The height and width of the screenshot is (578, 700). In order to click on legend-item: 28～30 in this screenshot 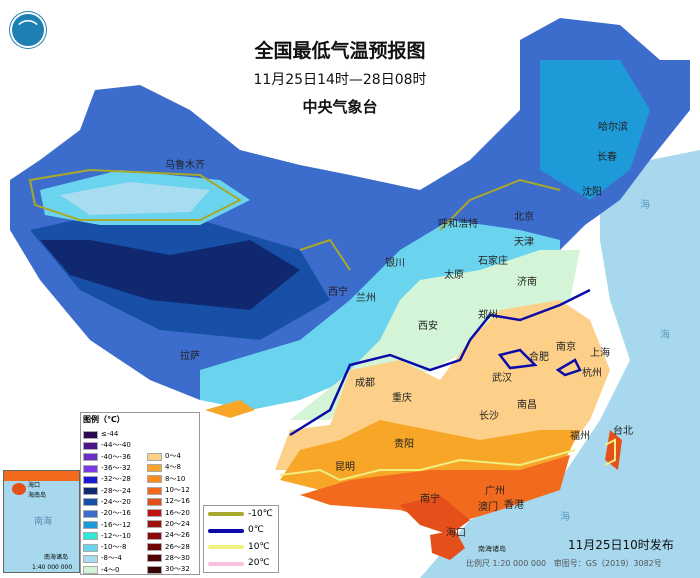, I will do `click(168, 558)`.